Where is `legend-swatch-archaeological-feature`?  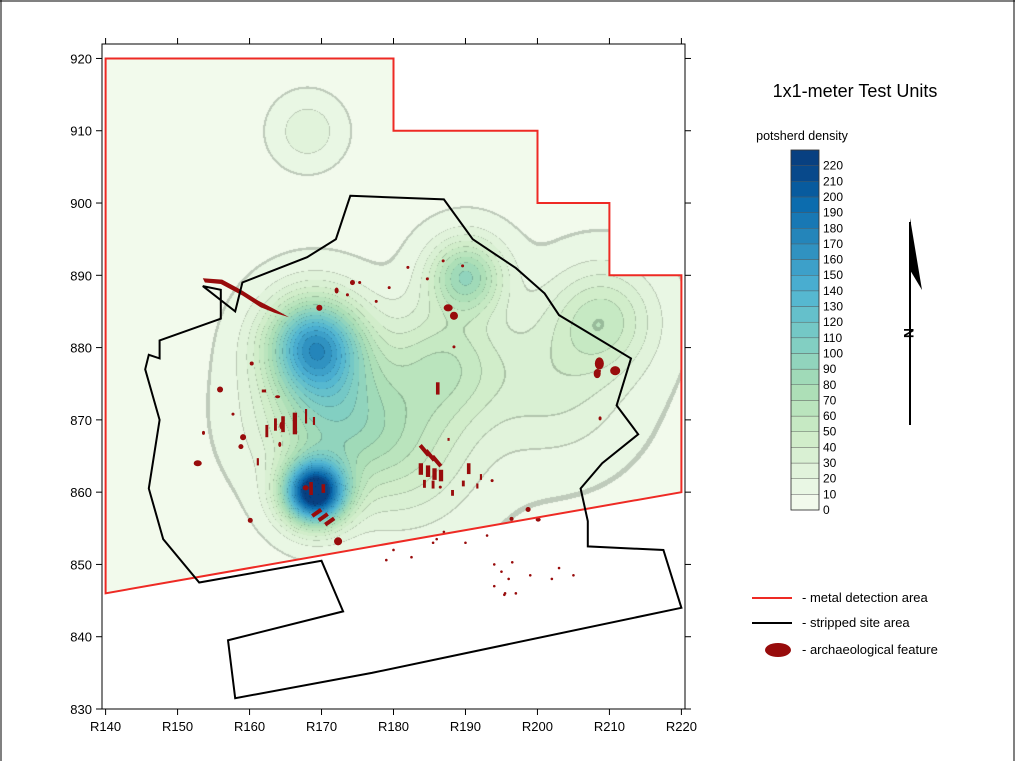 legend-swatch-archaeological-feature is located at coordinates (778, 650).